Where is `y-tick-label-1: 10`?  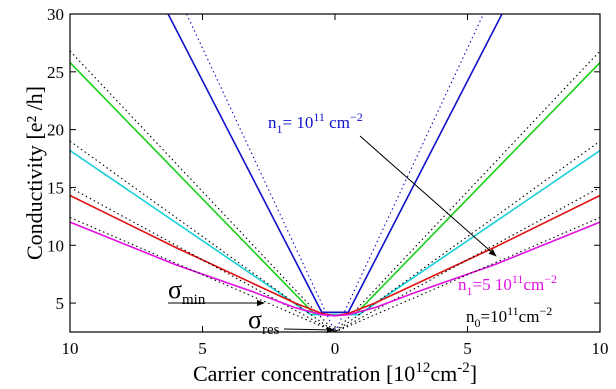 y-tick-label-1: 10 is located at coordinates (55, 245).